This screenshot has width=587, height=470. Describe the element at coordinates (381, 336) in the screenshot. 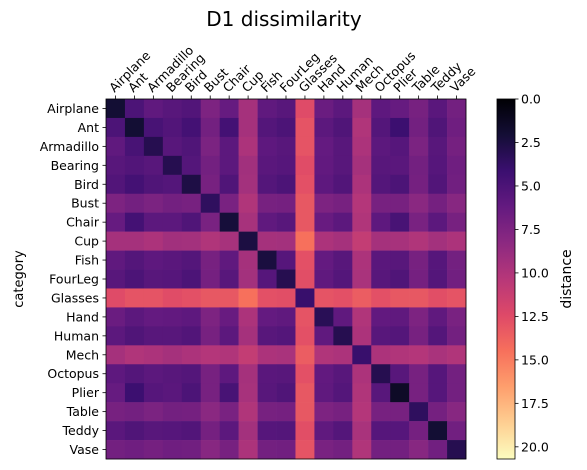

I see `heatmap-cell-human-octopus` at that location.